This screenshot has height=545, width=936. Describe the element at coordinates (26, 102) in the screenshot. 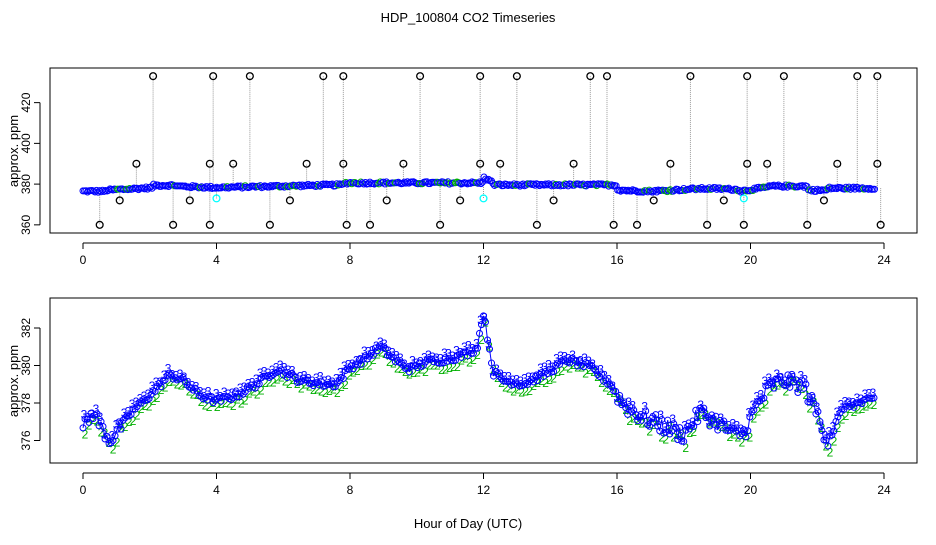

I see `y-tick-label: 420` at that location.